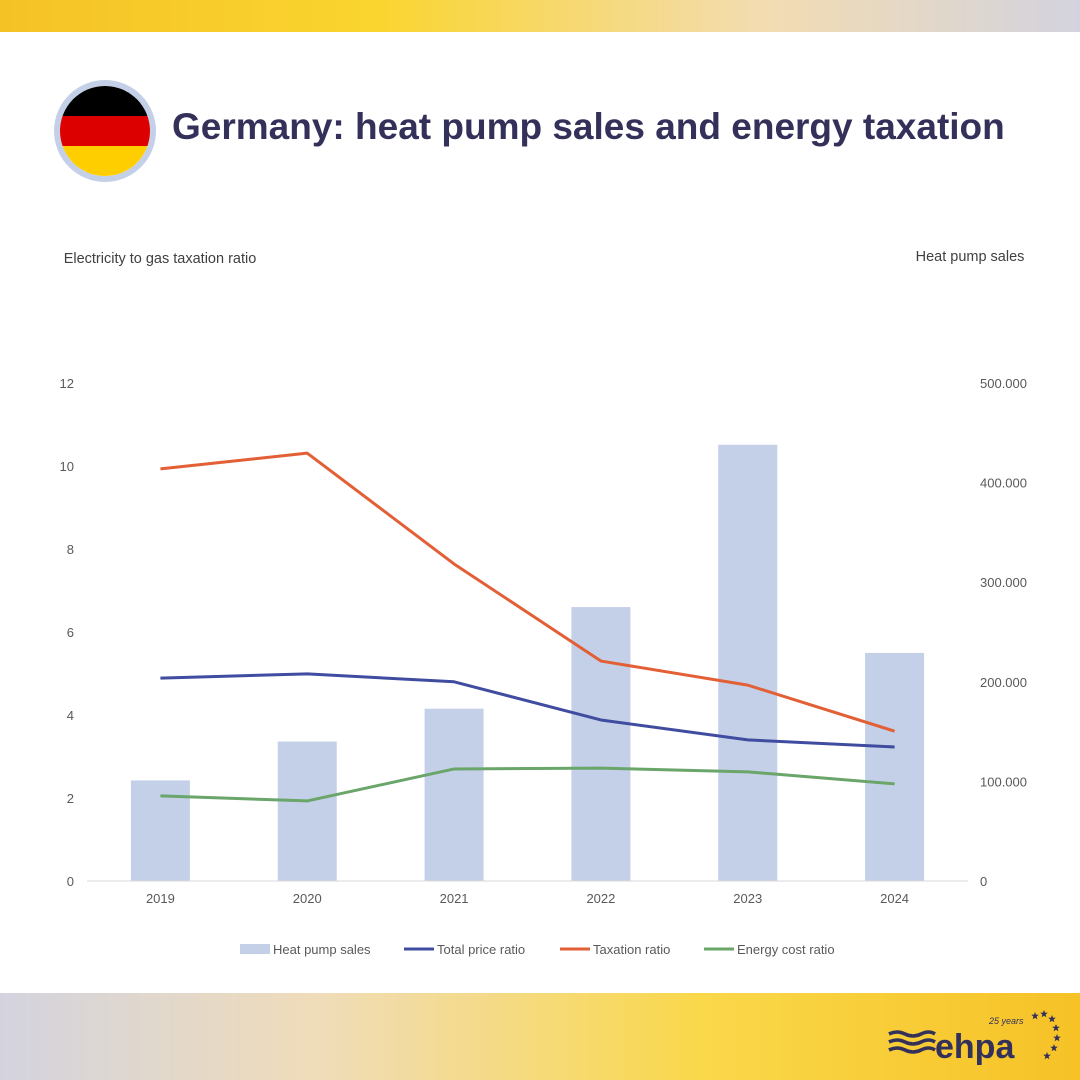 The image size is (1080, 1080). Describe the element at coordinates (970, 257) in the screenshot. I see `right-axis-title: Heat pump sales` at that location.